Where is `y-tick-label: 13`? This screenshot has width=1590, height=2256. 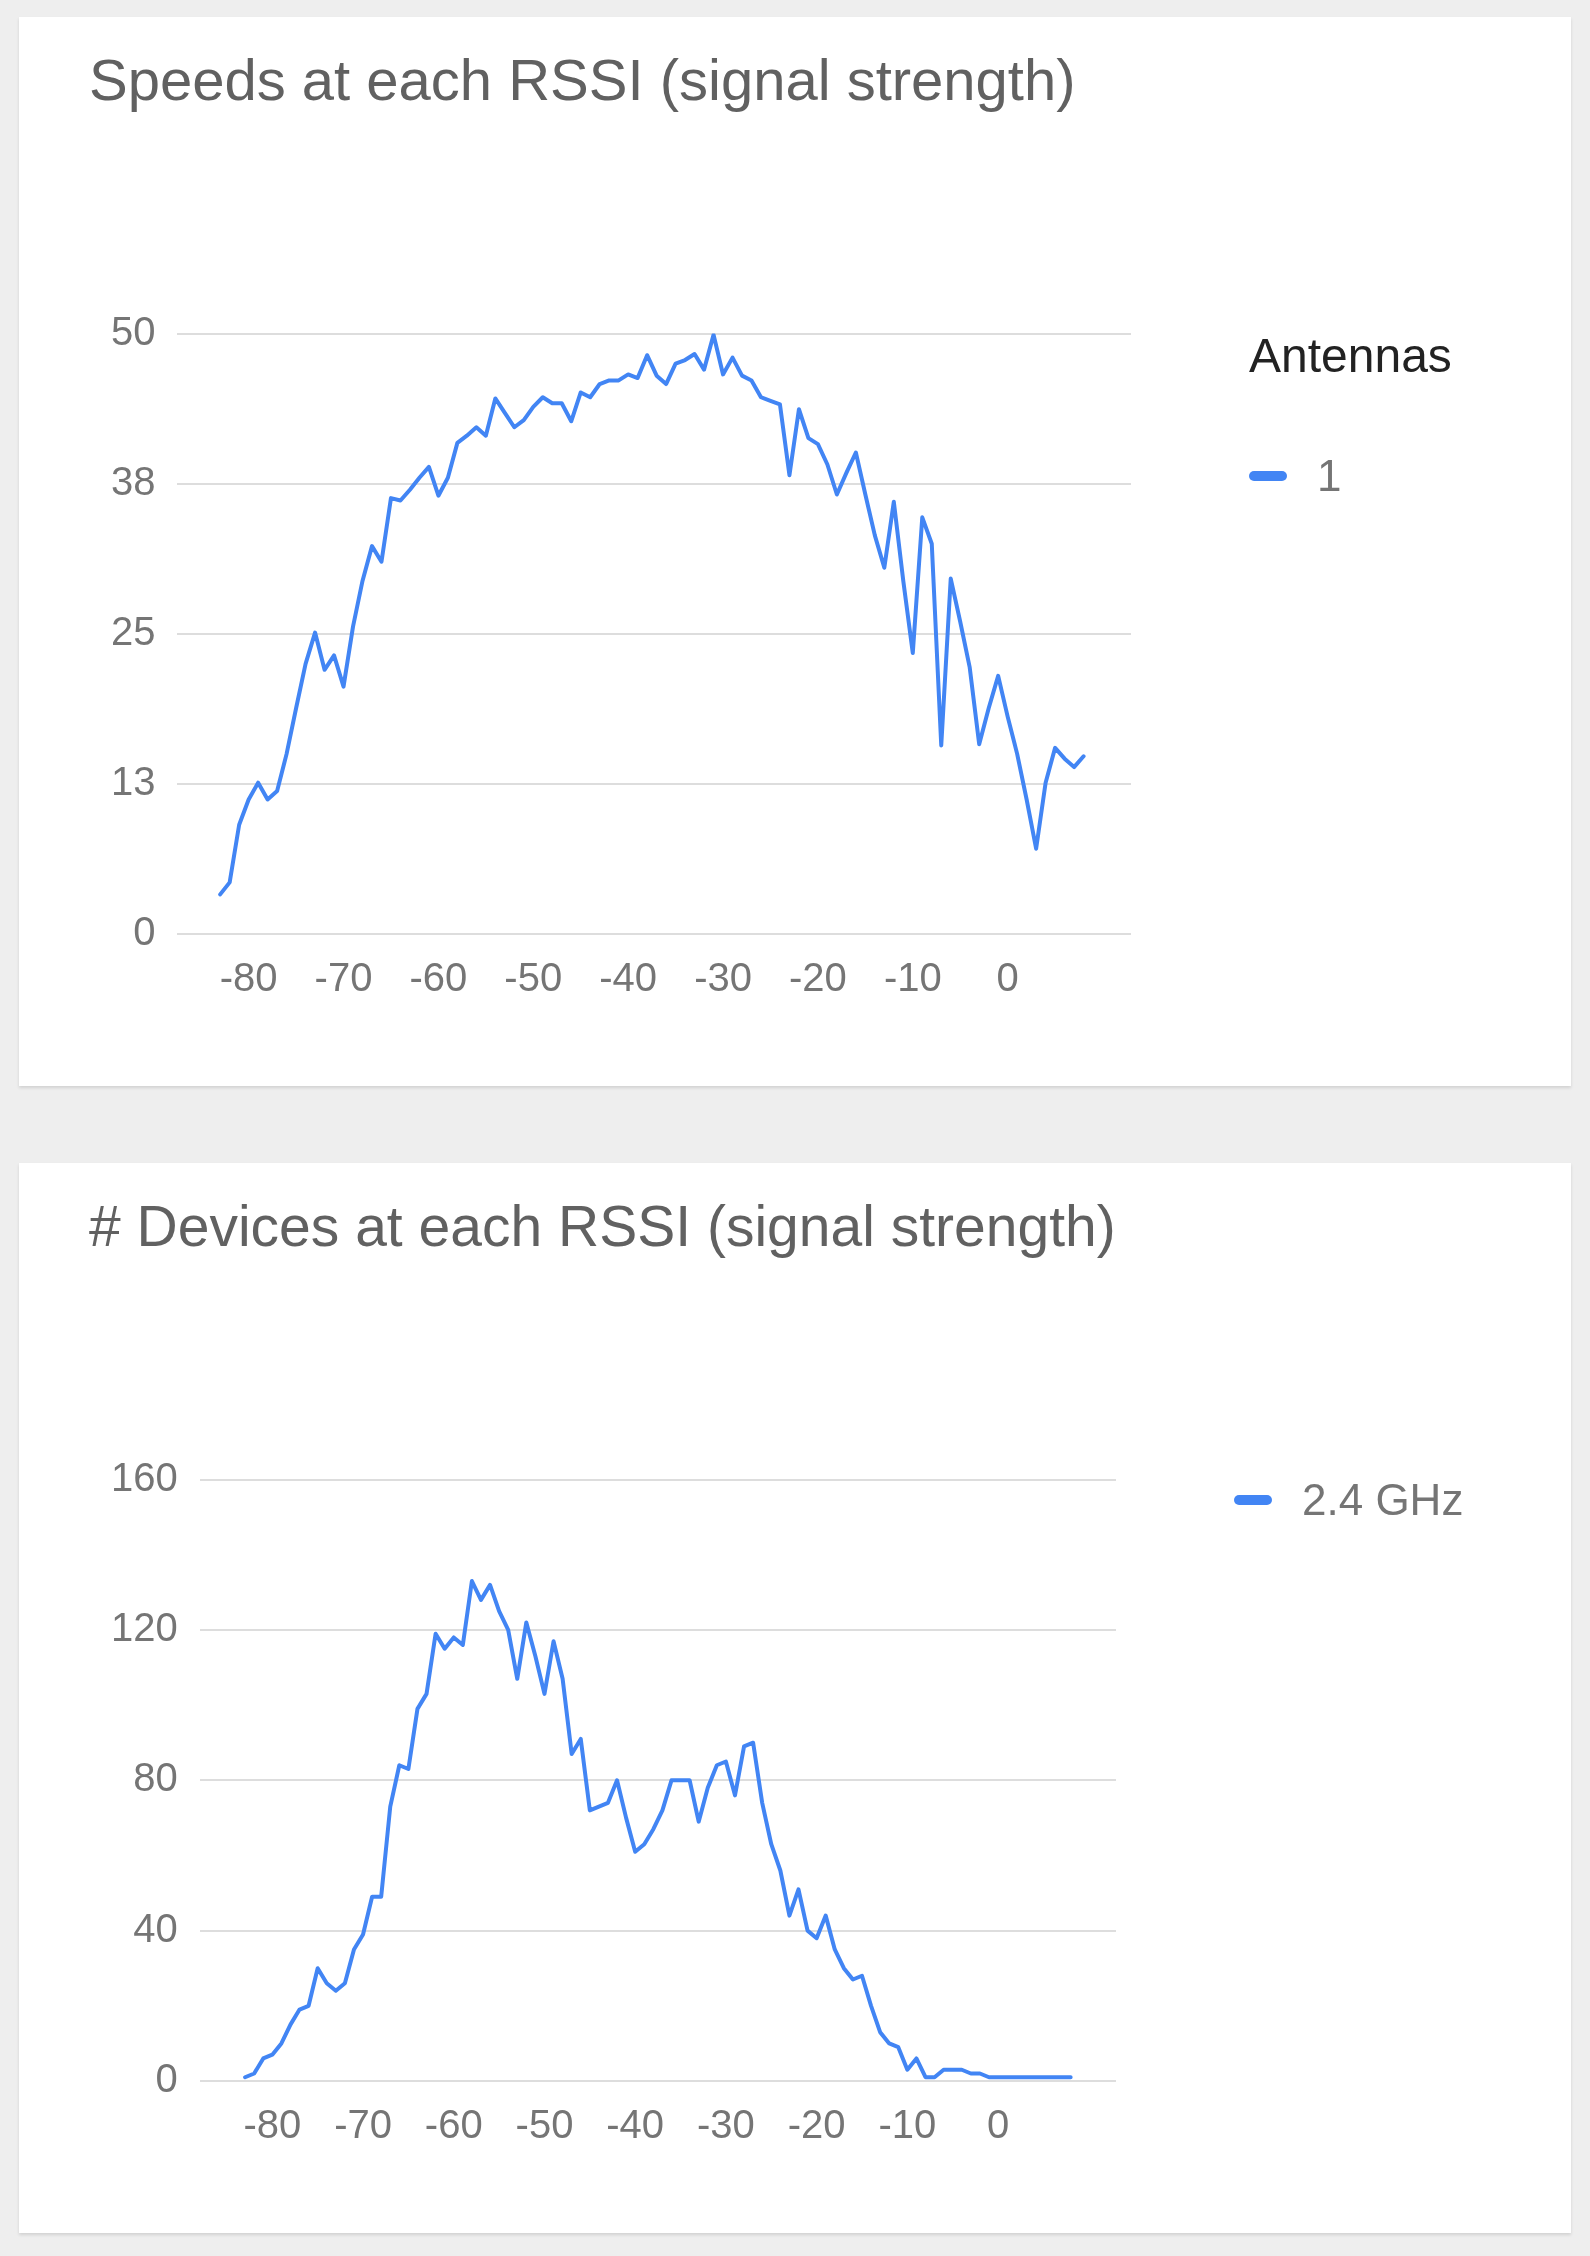
y-tick-label: 13 is located at coordinates (133, 780).